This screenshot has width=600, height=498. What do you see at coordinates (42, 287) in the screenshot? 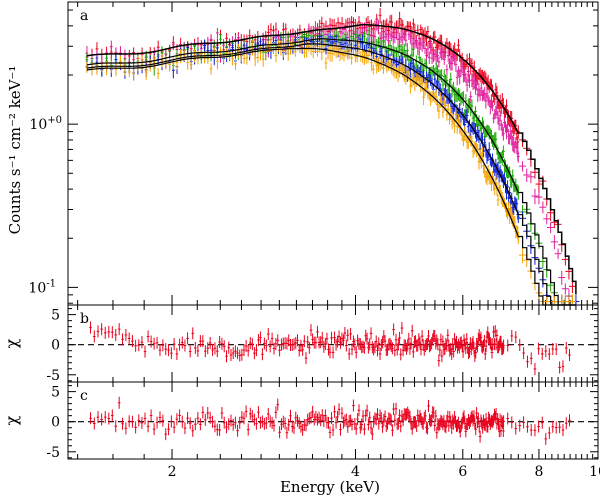
I see `y-tick-label: 10-1` at bounding box center [42, 287].